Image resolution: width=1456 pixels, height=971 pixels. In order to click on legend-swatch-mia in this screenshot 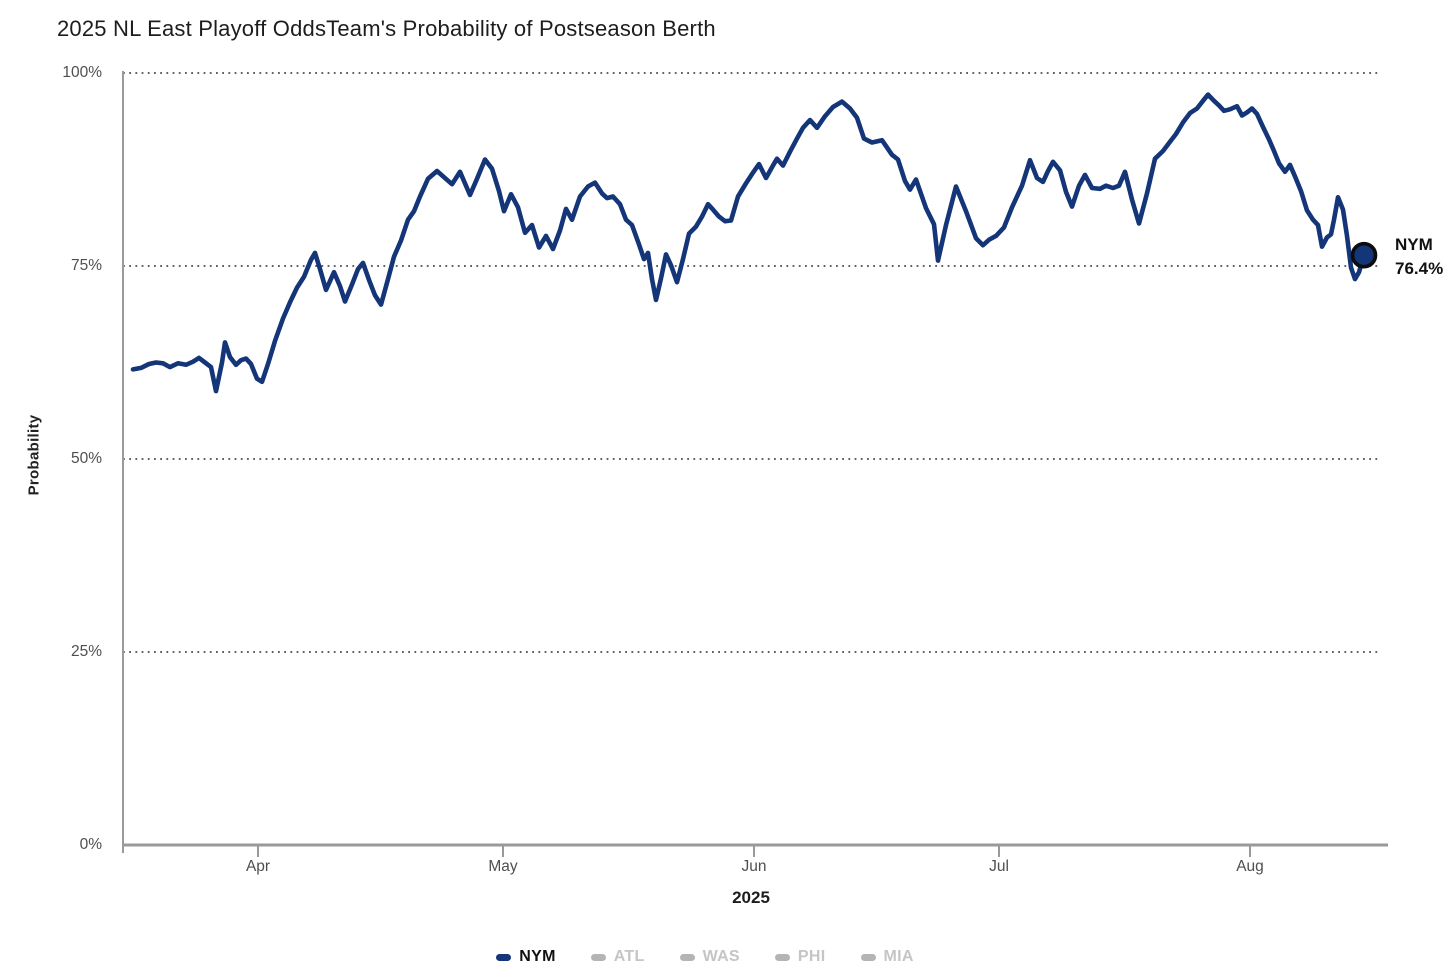, I will do `click(868, 957)`.